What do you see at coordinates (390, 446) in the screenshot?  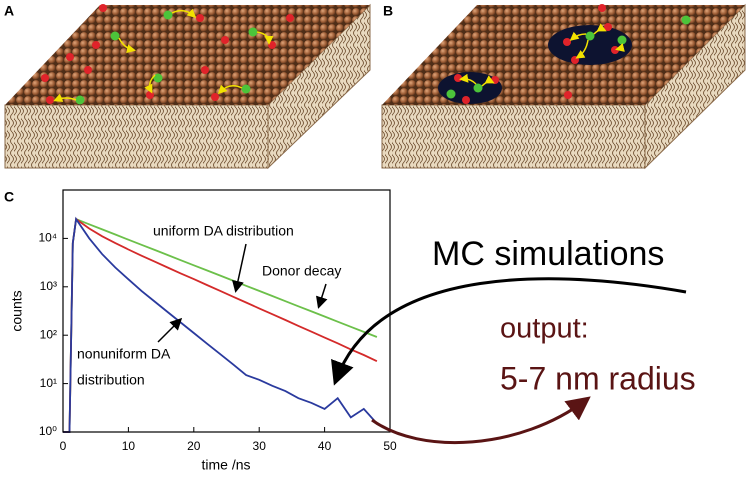 I see `x-tick-label: 50` at bounding box center [390, 446].